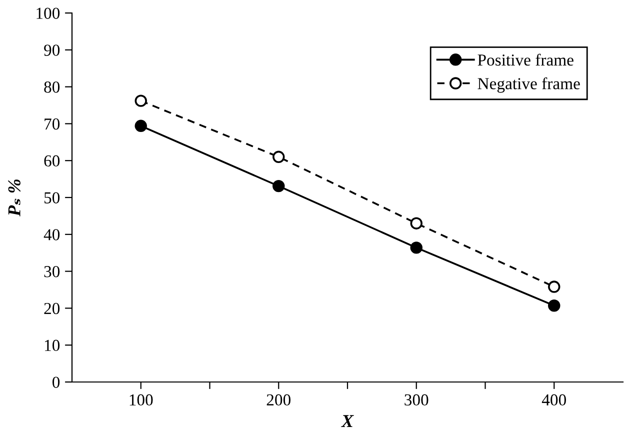 This screenshot has width=627, height=437. Describe the element at coordinates (52, 161) in the screenshot. I see `y-tick-label: 60` at that location.